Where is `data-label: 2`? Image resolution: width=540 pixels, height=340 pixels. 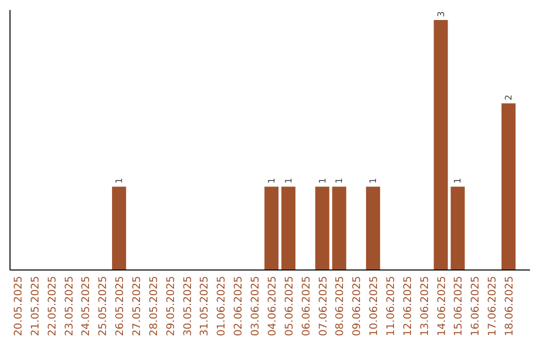 data-label: 2 is located at coordinates (509, 97).